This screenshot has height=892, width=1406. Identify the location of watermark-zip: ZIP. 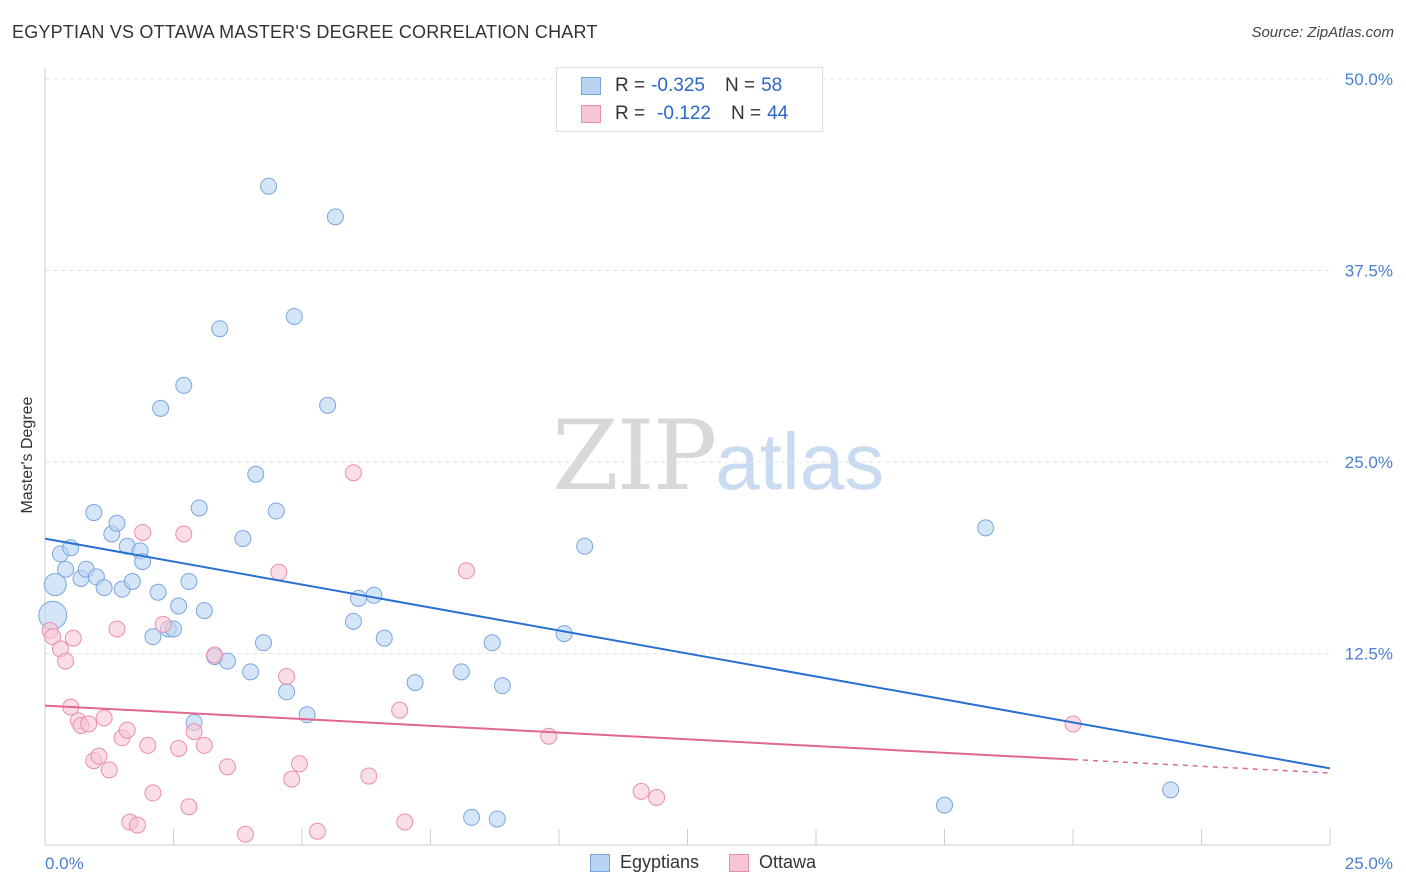
(634, 456).